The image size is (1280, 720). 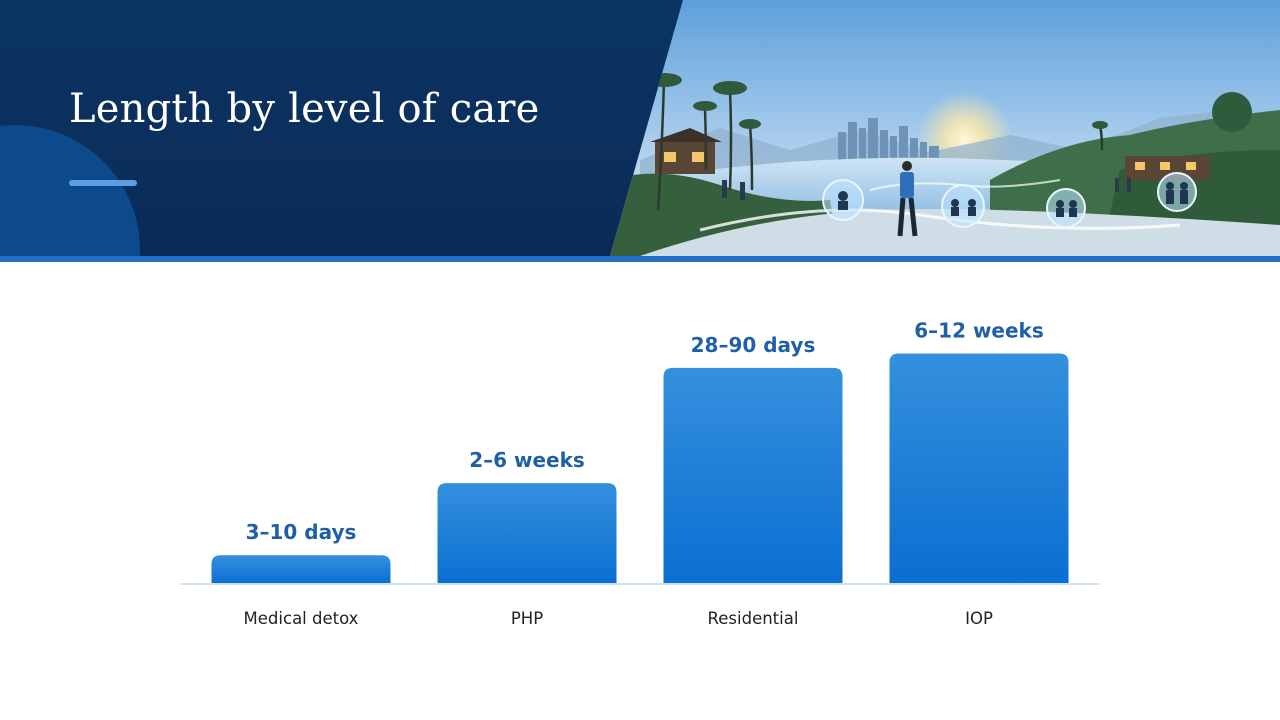 What do you see at coordinates (527, 460) in the screenshot?
I see `bar-value-label: 2–6 weeks` at bounding box center [527, 460].